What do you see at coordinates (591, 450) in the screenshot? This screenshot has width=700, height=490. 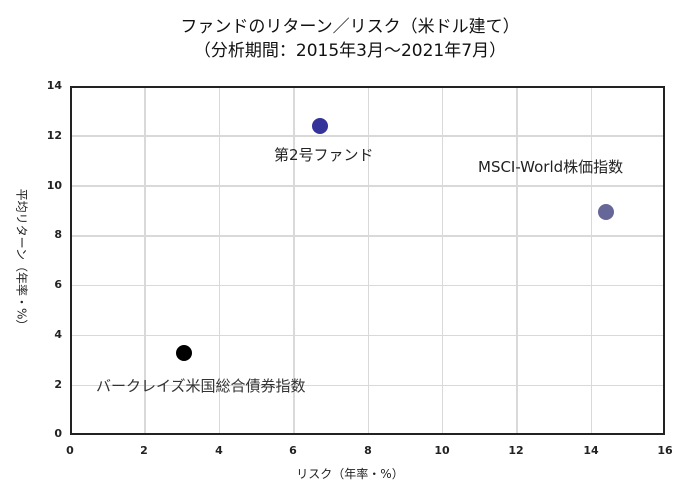 I see `x-tick: 14` at bounding box center [591, 450].